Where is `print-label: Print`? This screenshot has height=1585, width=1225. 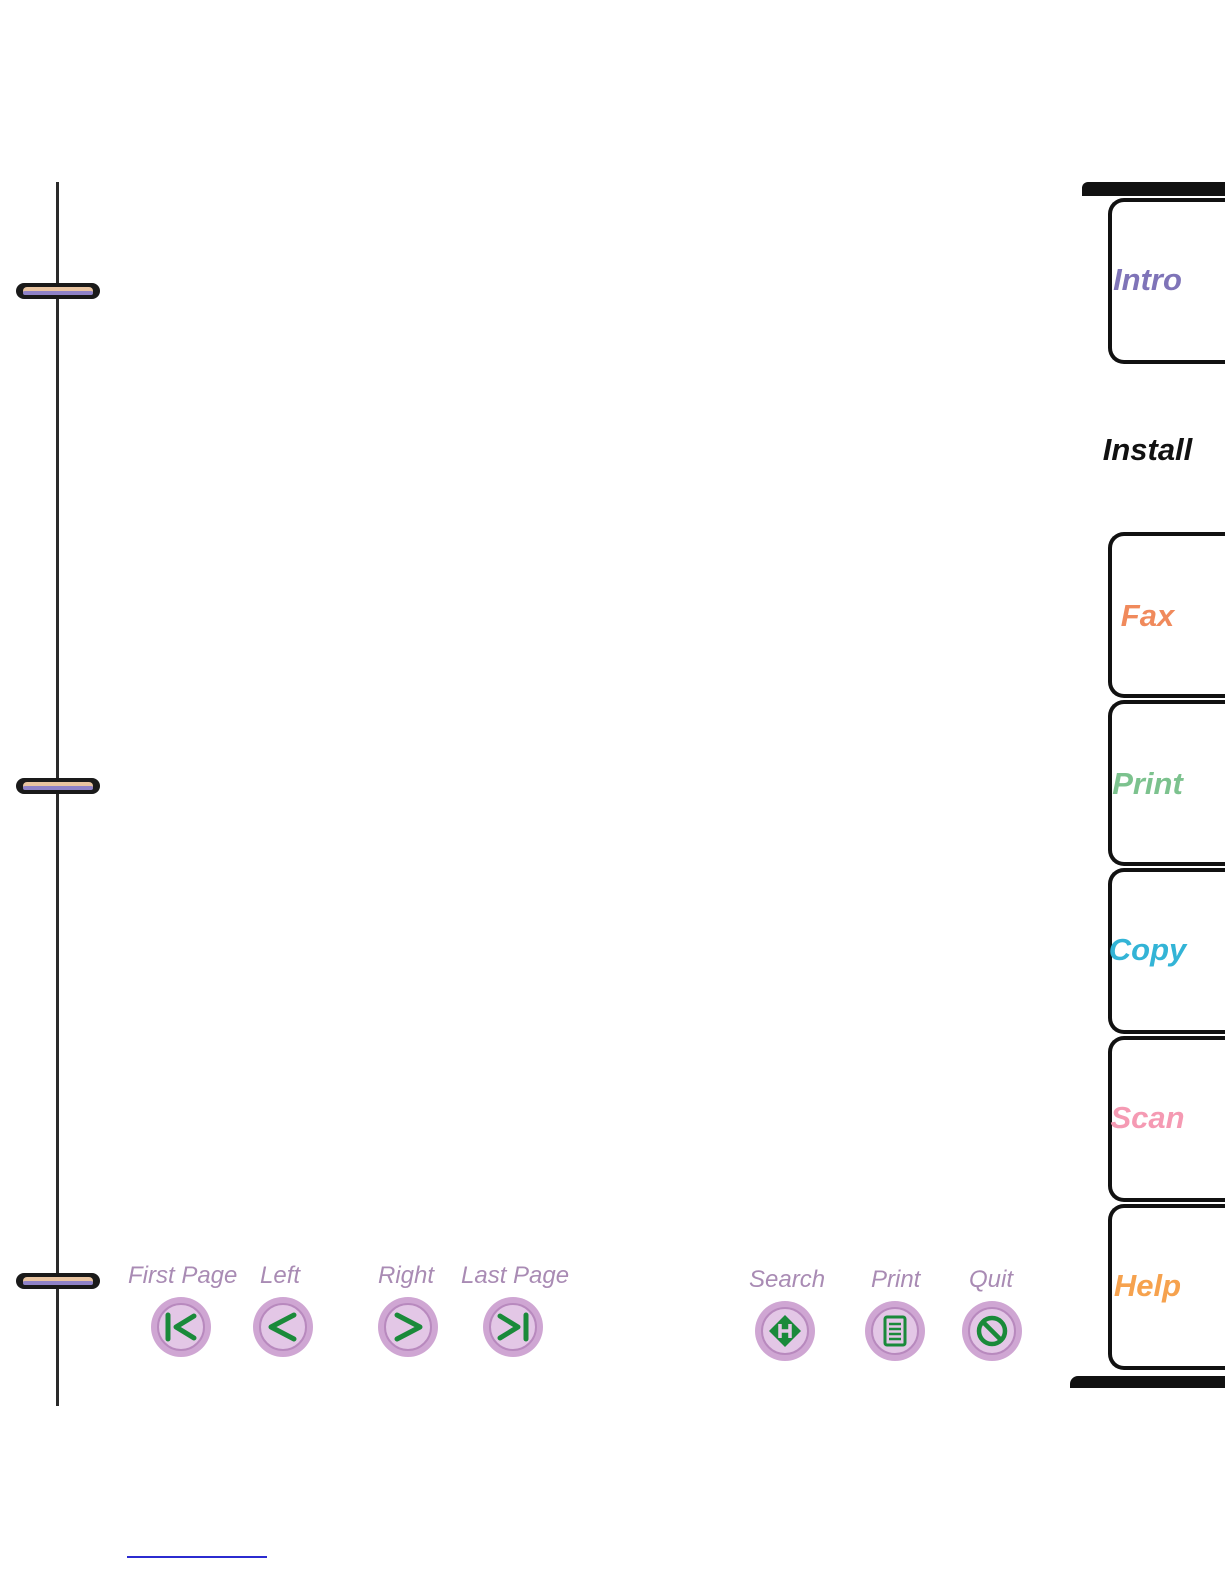
print-label: Print is located at coordinates (896, 1279).